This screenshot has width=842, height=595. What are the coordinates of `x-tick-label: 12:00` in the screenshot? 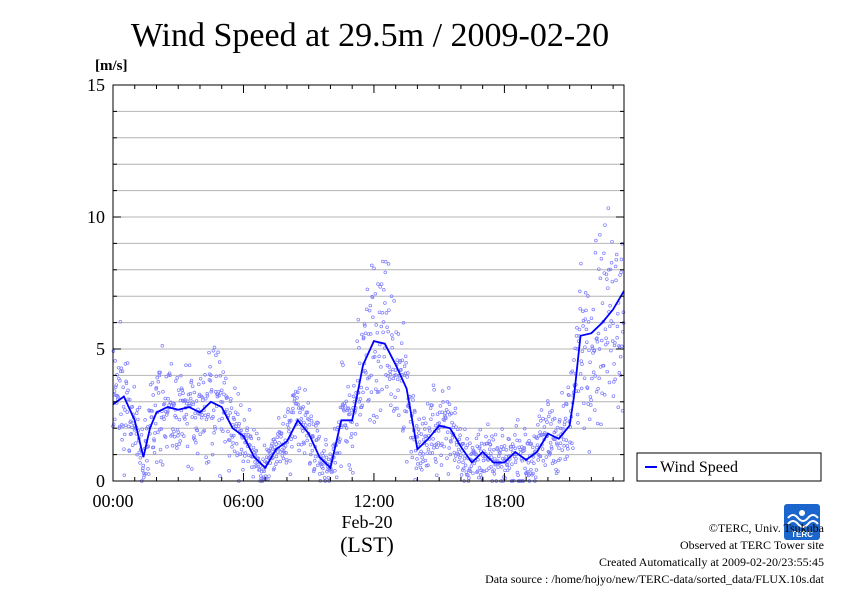 It's located at (373, 501).